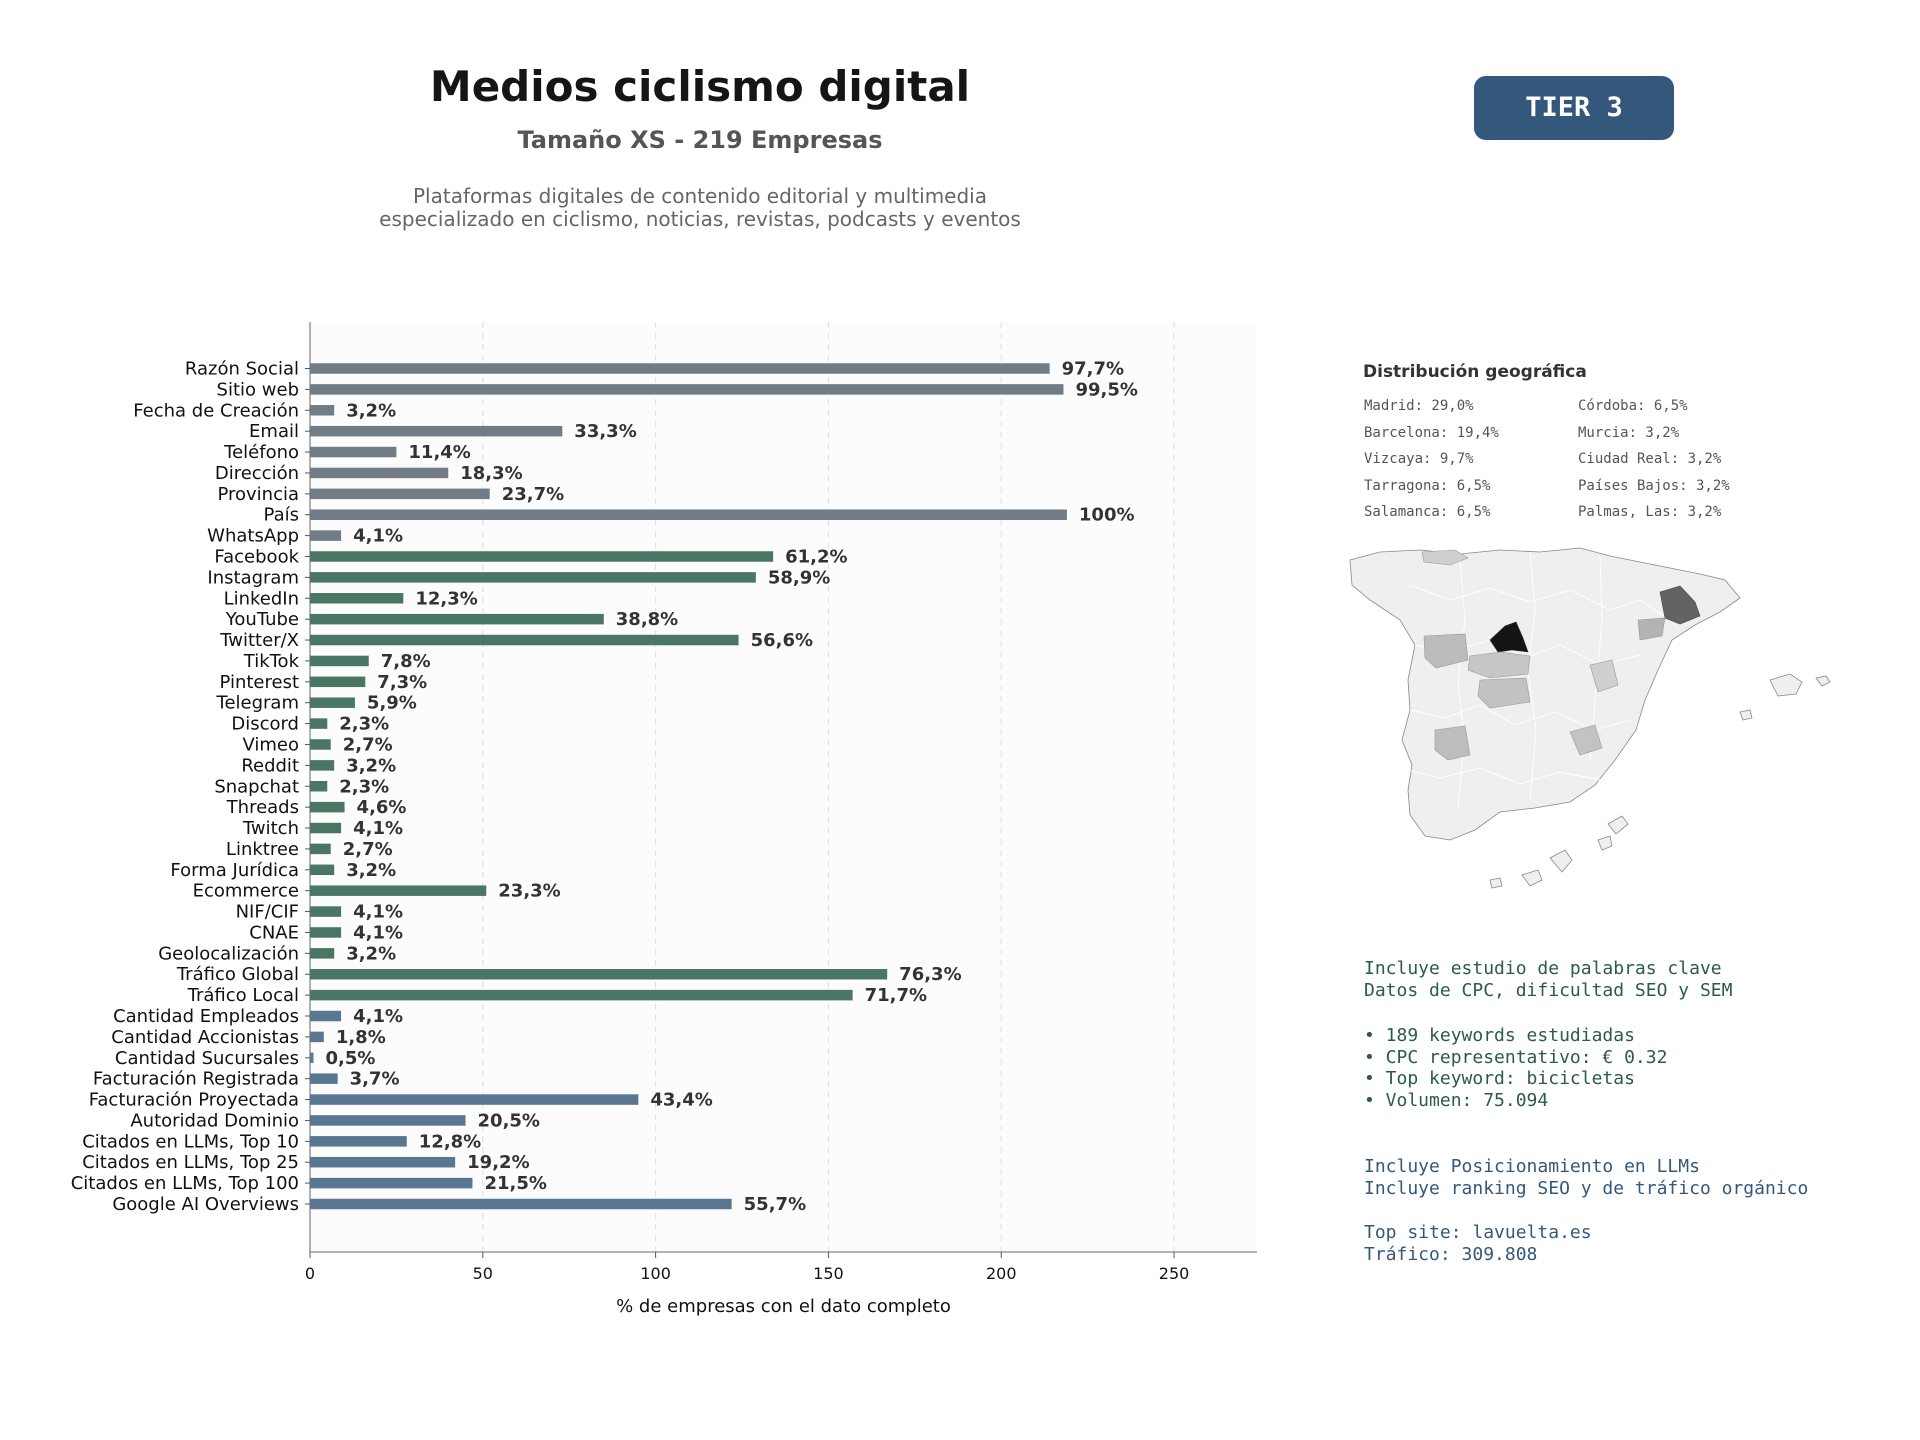 Image resolution: width=1920 pixels, height=1440 pixels. Describe the element at coordinates (1604, 676) in the screenshot. I see `map-region-valencia` at that location.